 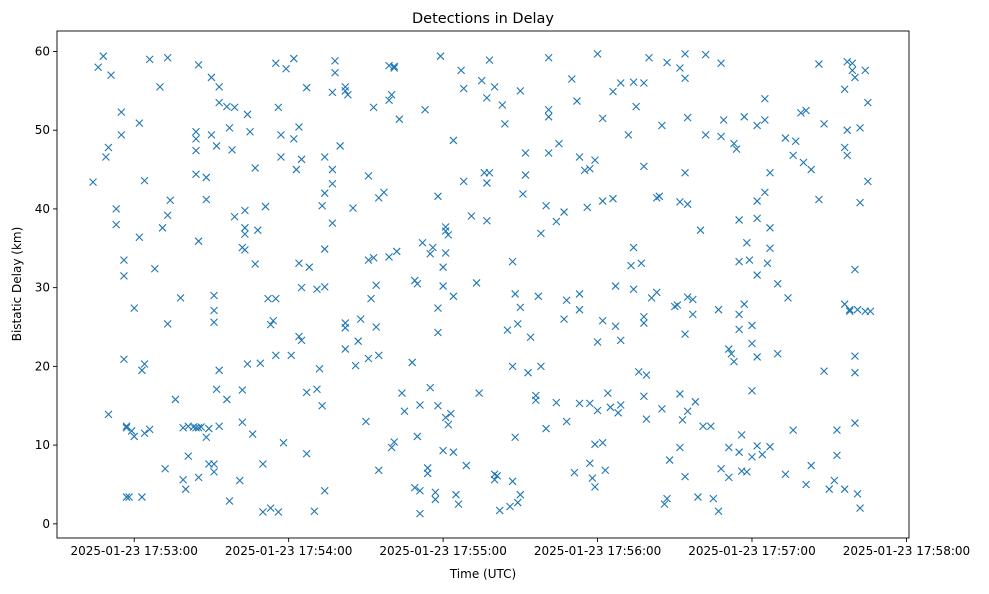 What do you see at coordinates (133, 551) in the screenshot?
I see `x-tick-label: 2025-01-23 17:53:00` at bounding box center [133, 551].